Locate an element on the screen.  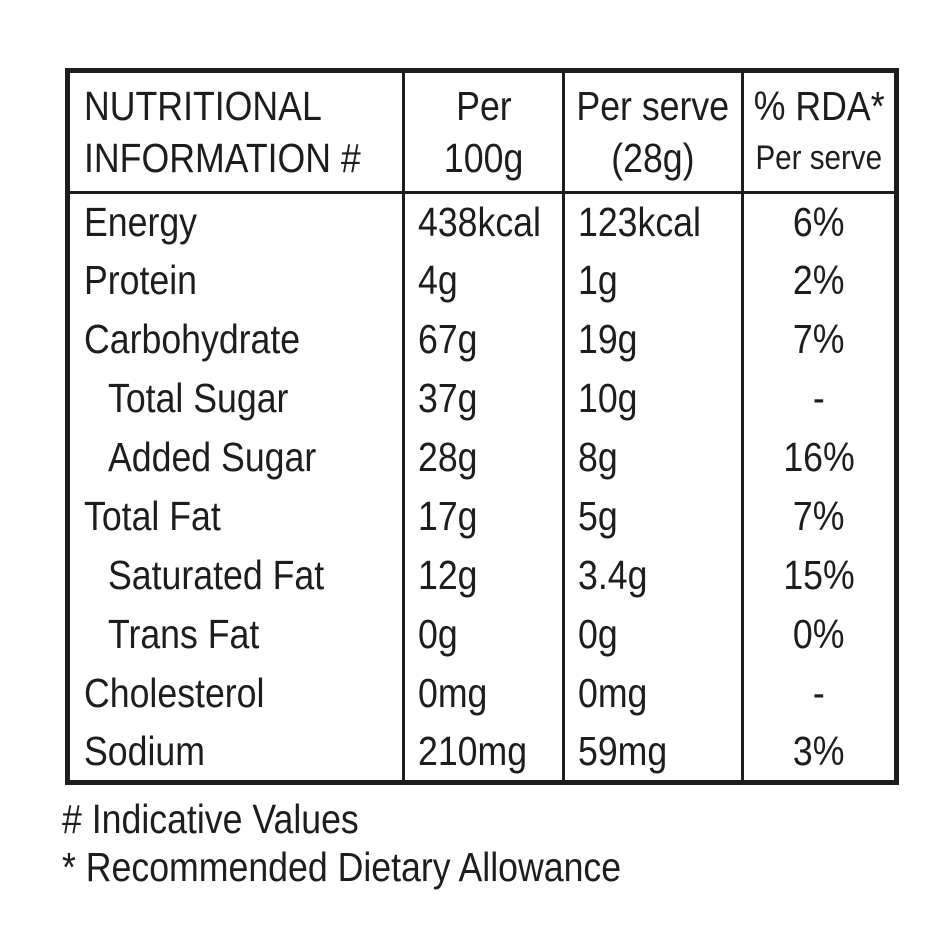
table-row-sodium: Sodium 210mg 59mg 3% is located at coordinates (482, 753).